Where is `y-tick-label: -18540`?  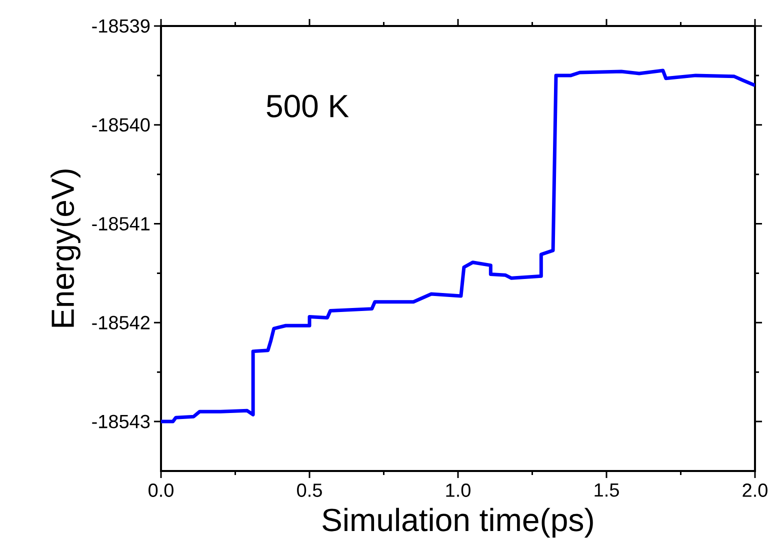 y-tick-label: -18540 is located at coordinates (121, 125).